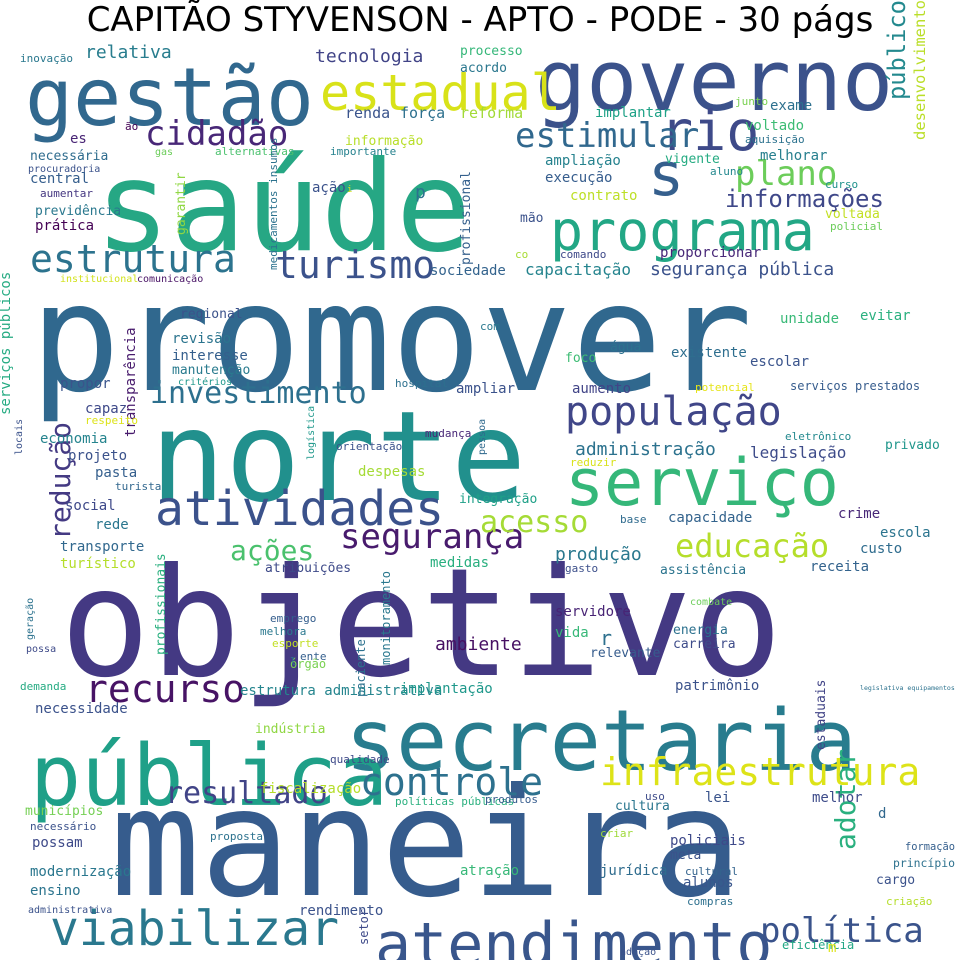 This screenshot has width=960, height=960. Describe the element at coordinates (578, 269) in the screenshot. I see `cloud-word: capacitação` at that location.